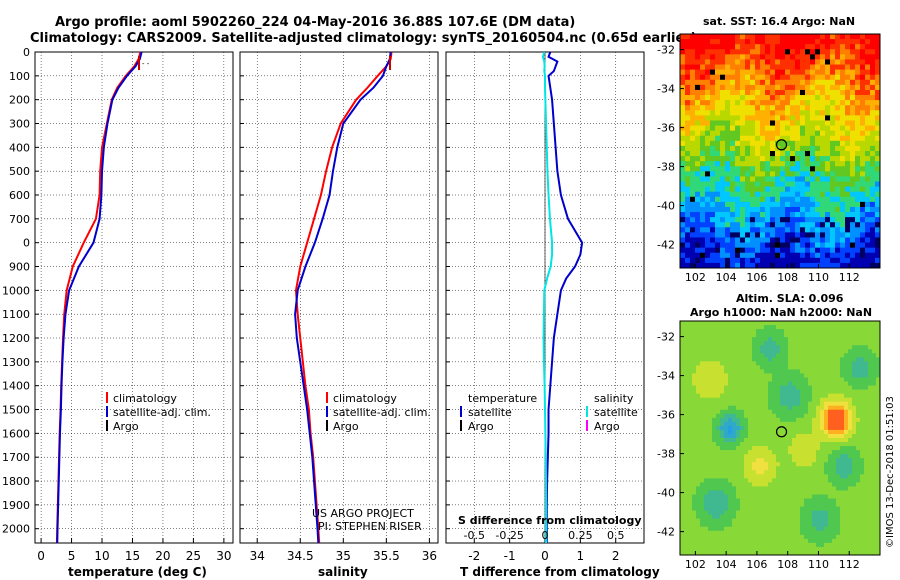 This screenshot has width=900, height=580. Describe the element at coordinates (134, 550) in the screenshot. I see `temperature-x-axis: 0 5 10 15 20 25 30` at that location.